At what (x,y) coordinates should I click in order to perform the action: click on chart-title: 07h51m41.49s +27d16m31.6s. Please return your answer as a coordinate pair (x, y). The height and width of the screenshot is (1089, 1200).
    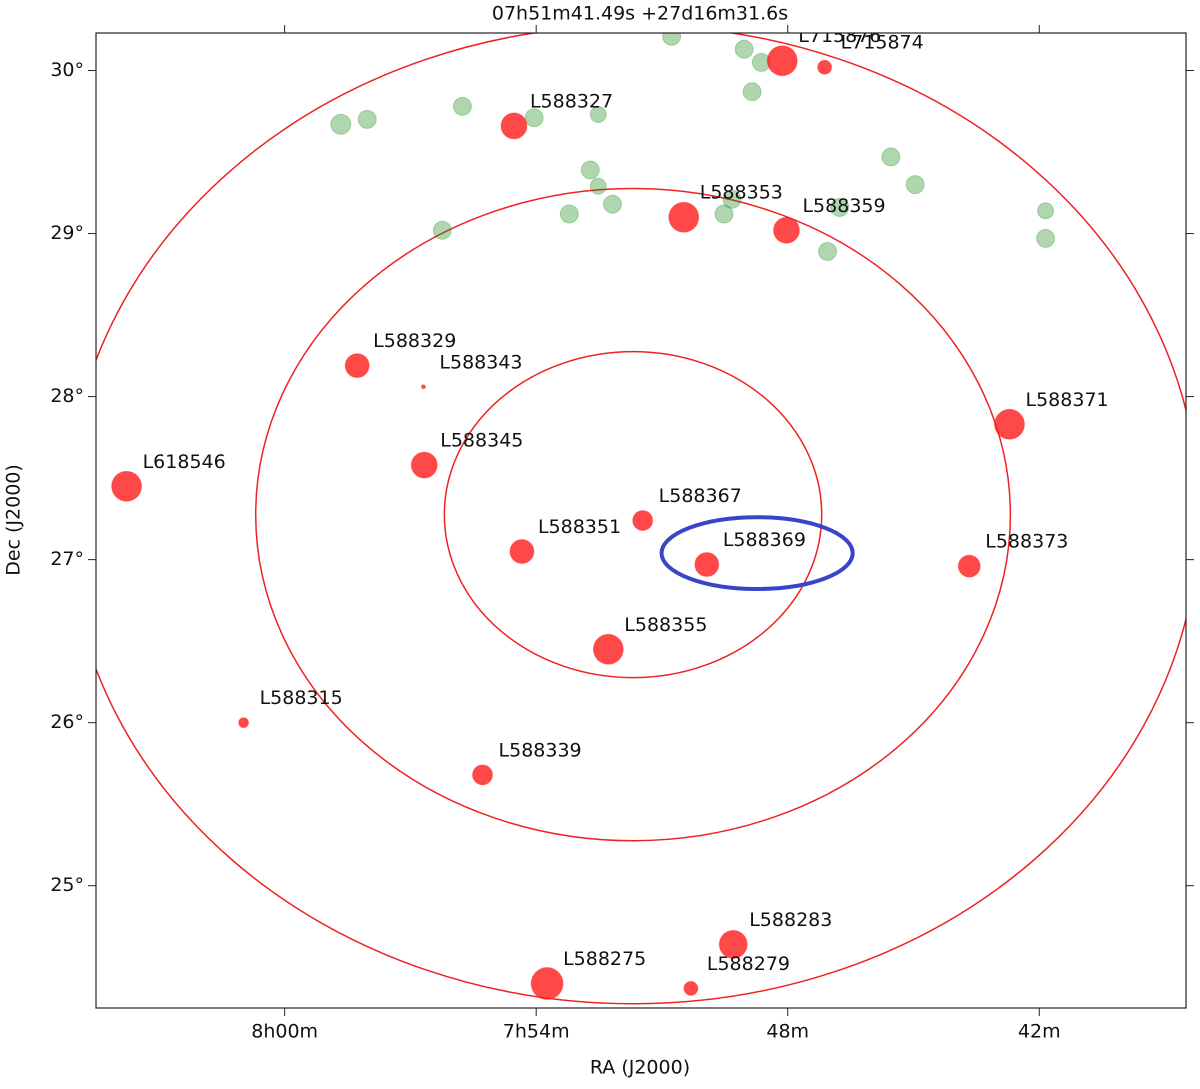
    Looking at the image, I should click on (640, 14).